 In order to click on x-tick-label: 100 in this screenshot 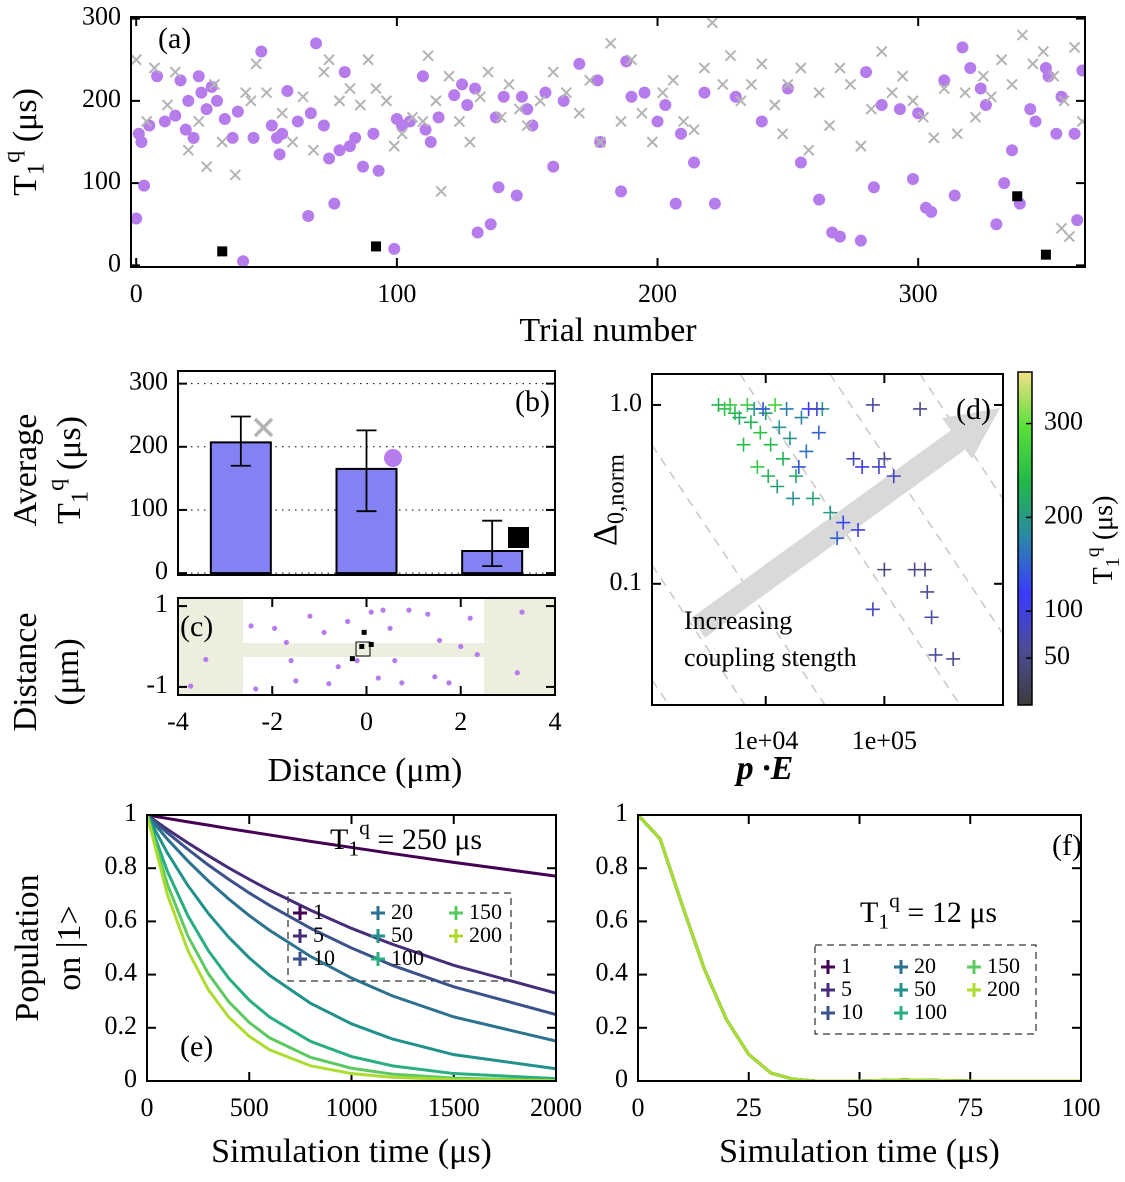, I will do `click(1081, 1107)`.